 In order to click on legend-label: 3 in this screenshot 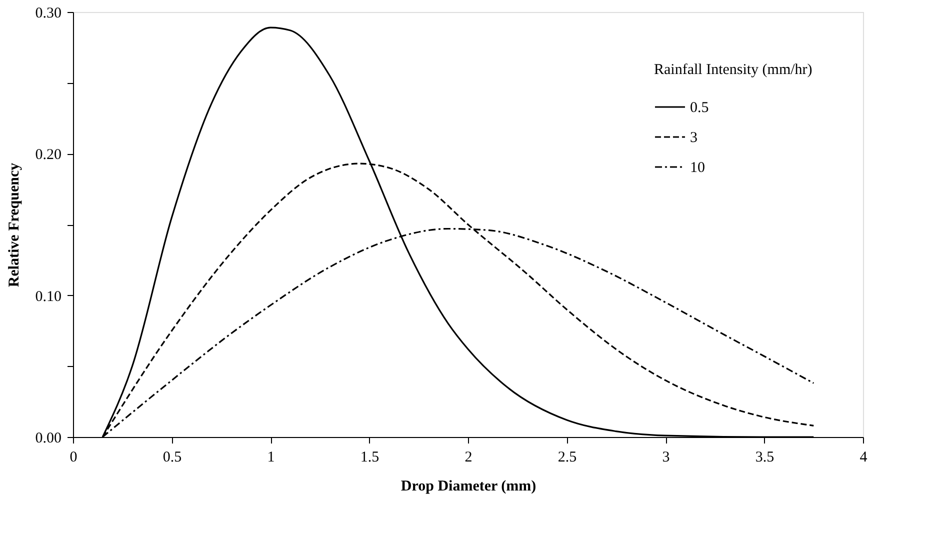, I will do `click(694, 138)`.